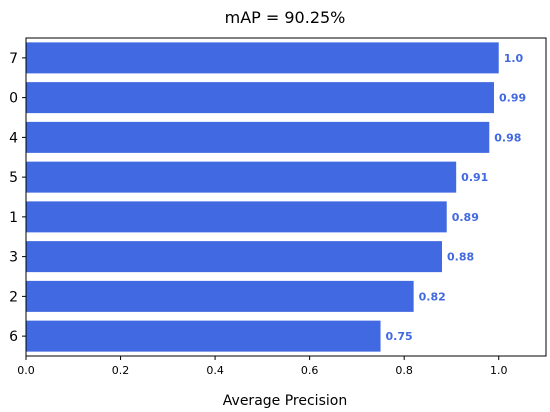 The width and height of the screenshot is (550, 412). Describe the element at coordinates (514, 58) in the screenshot. I see `bar-value-label: 1.0` at that location.